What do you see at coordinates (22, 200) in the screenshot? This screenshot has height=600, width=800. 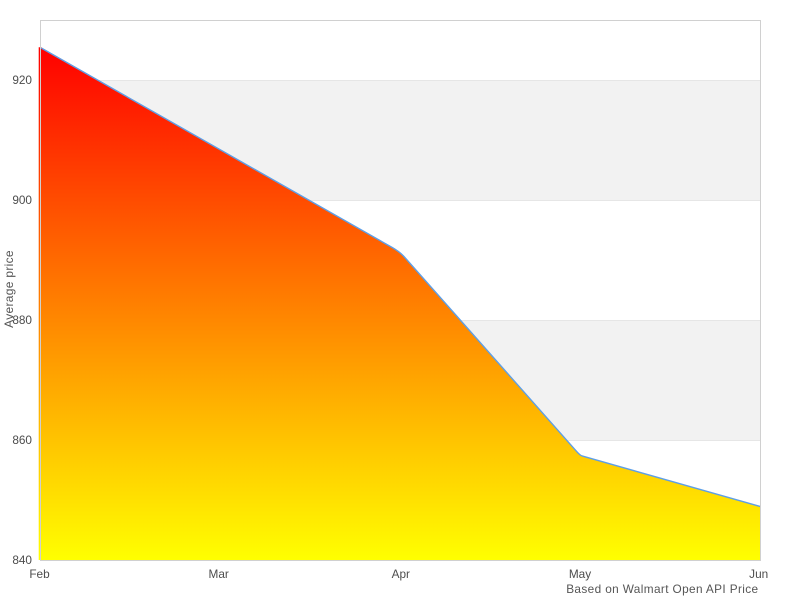 I see `svg-text: 900` at bounding box center [22, 200].